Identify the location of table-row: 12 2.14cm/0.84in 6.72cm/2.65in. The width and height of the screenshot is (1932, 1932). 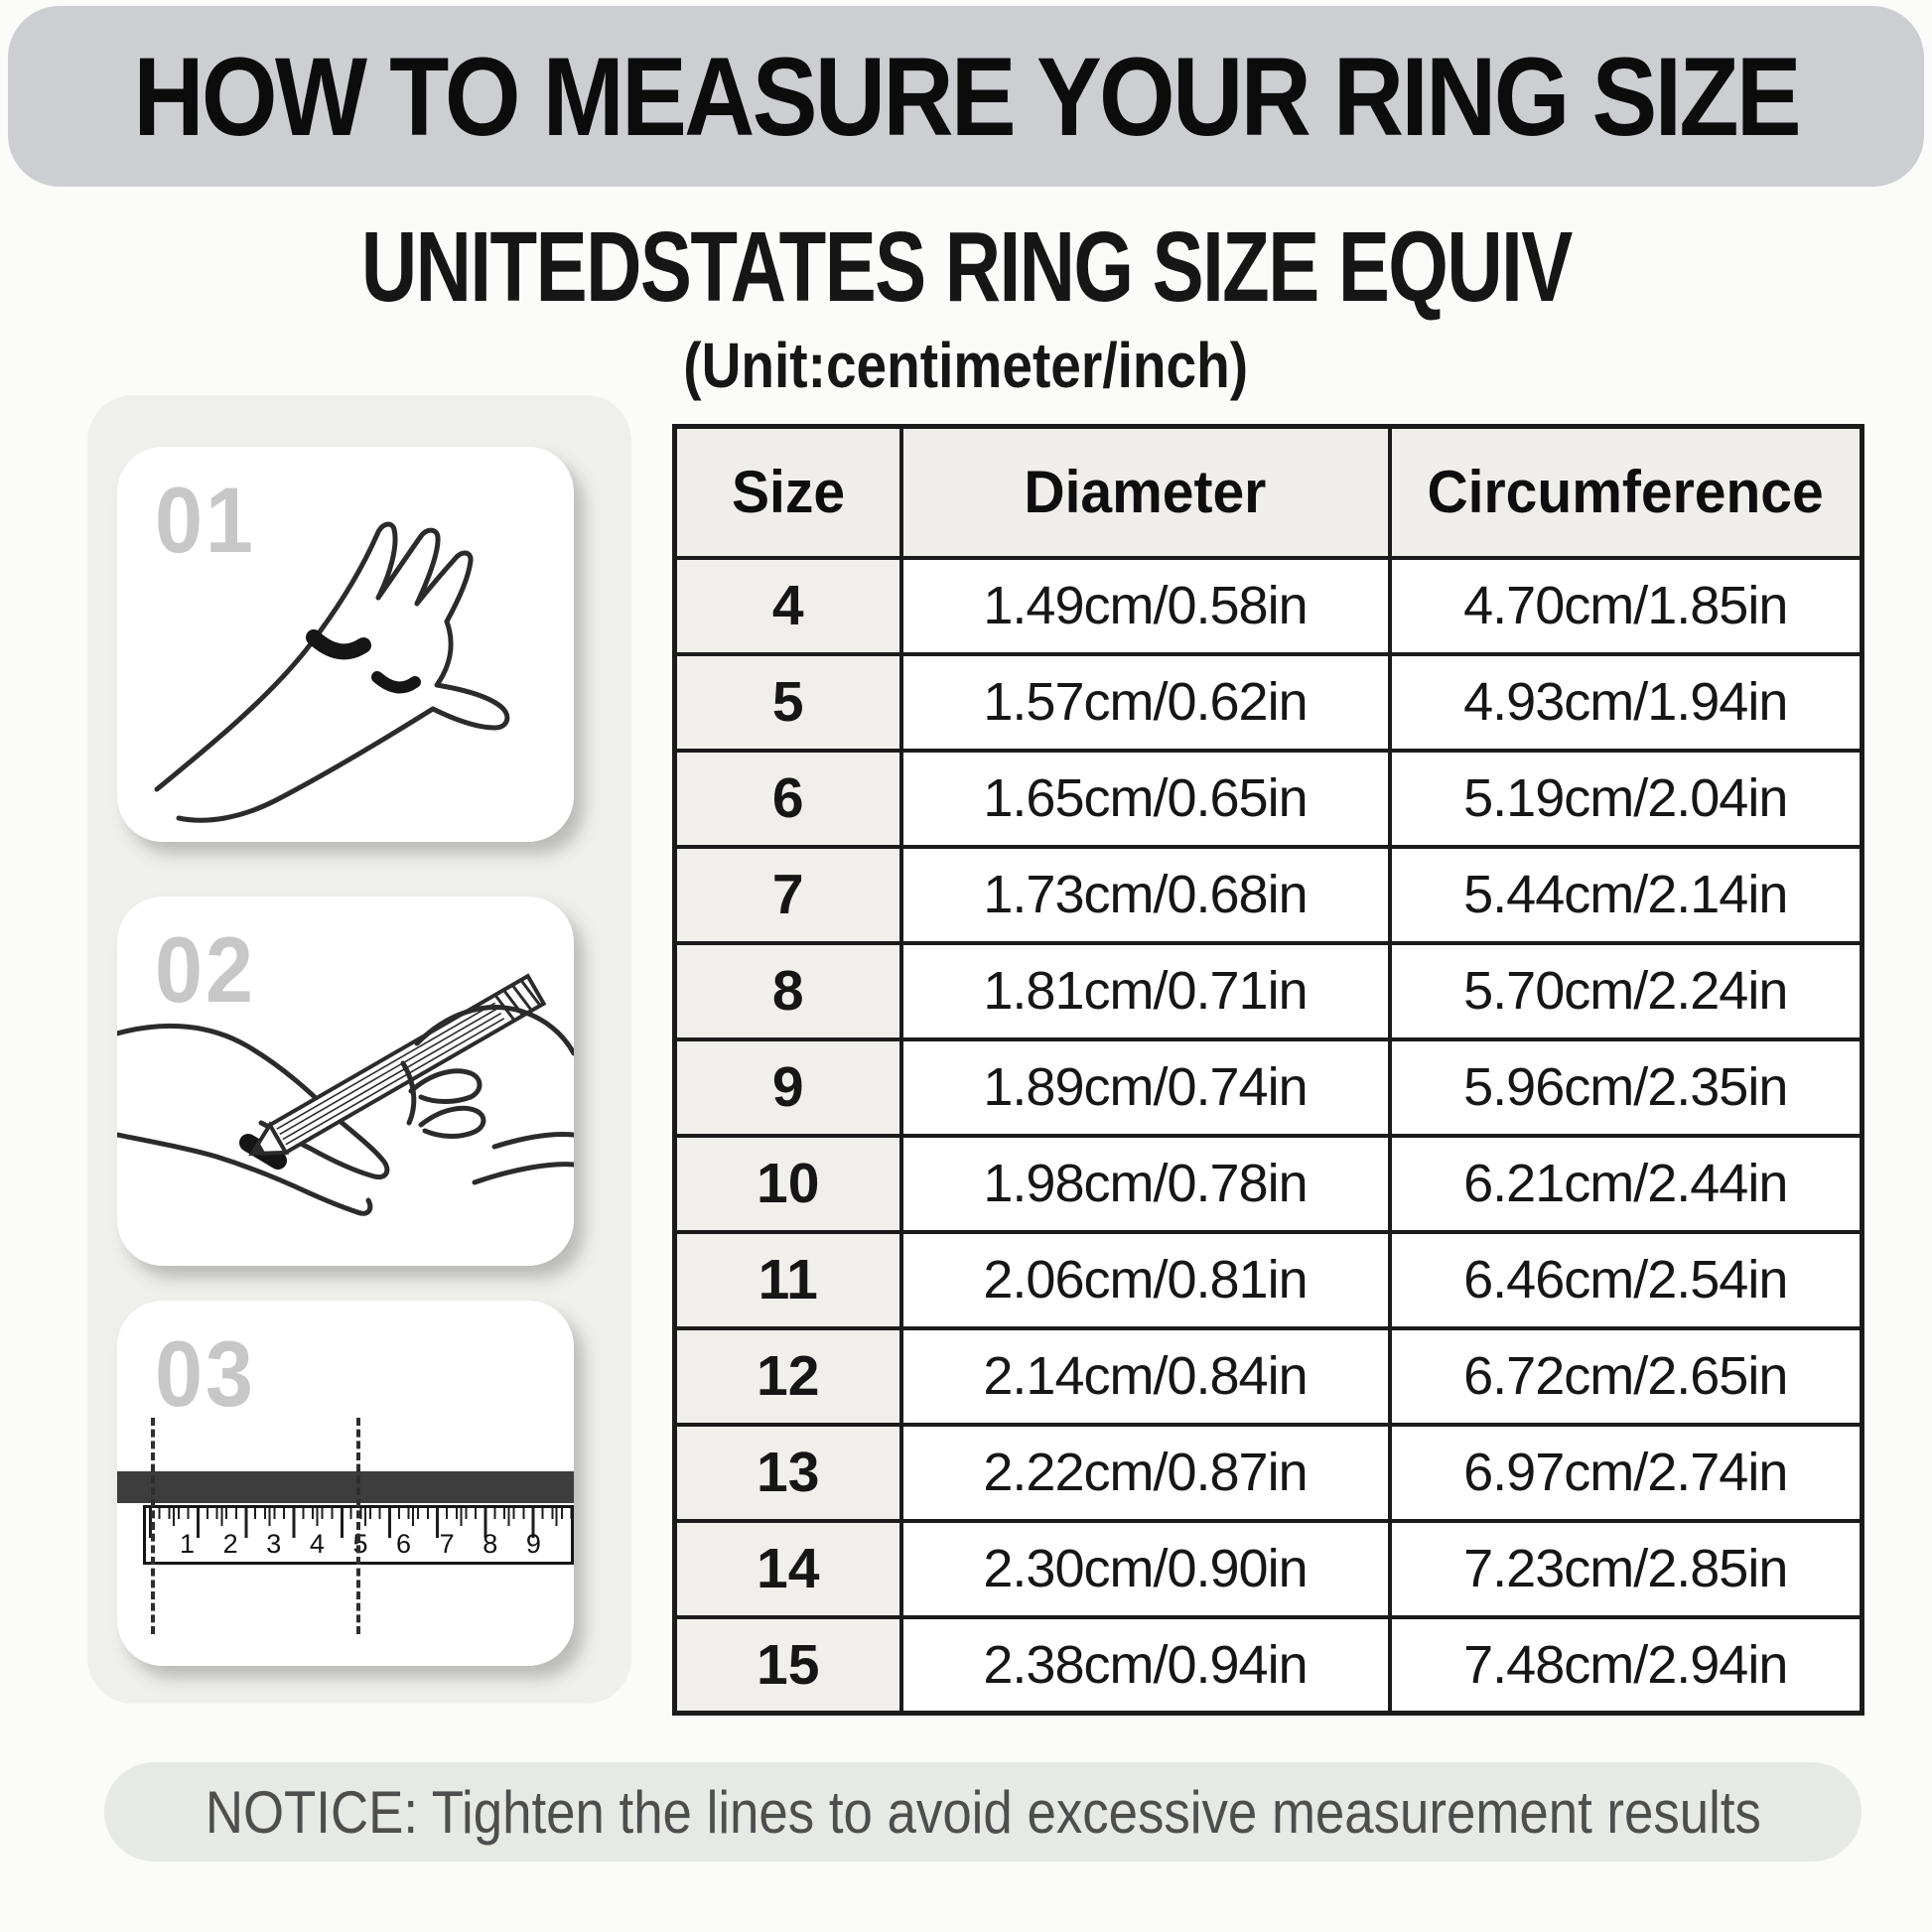
(1268, 1376).